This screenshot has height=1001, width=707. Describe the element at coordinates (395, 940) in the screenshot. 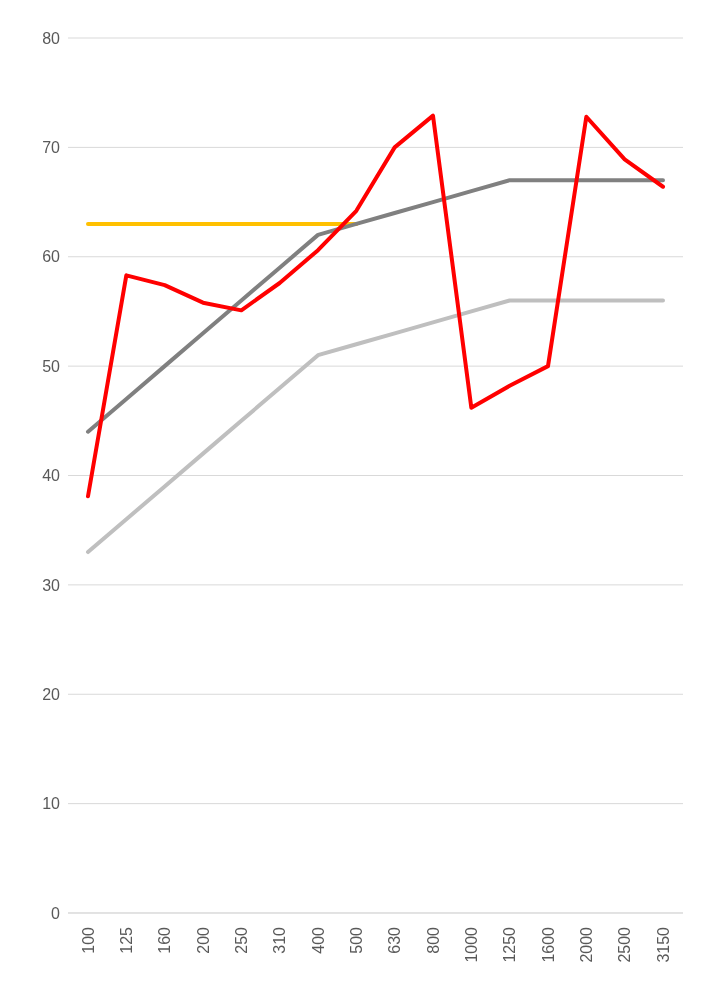

I see `x-tick-label: 630` at that location.